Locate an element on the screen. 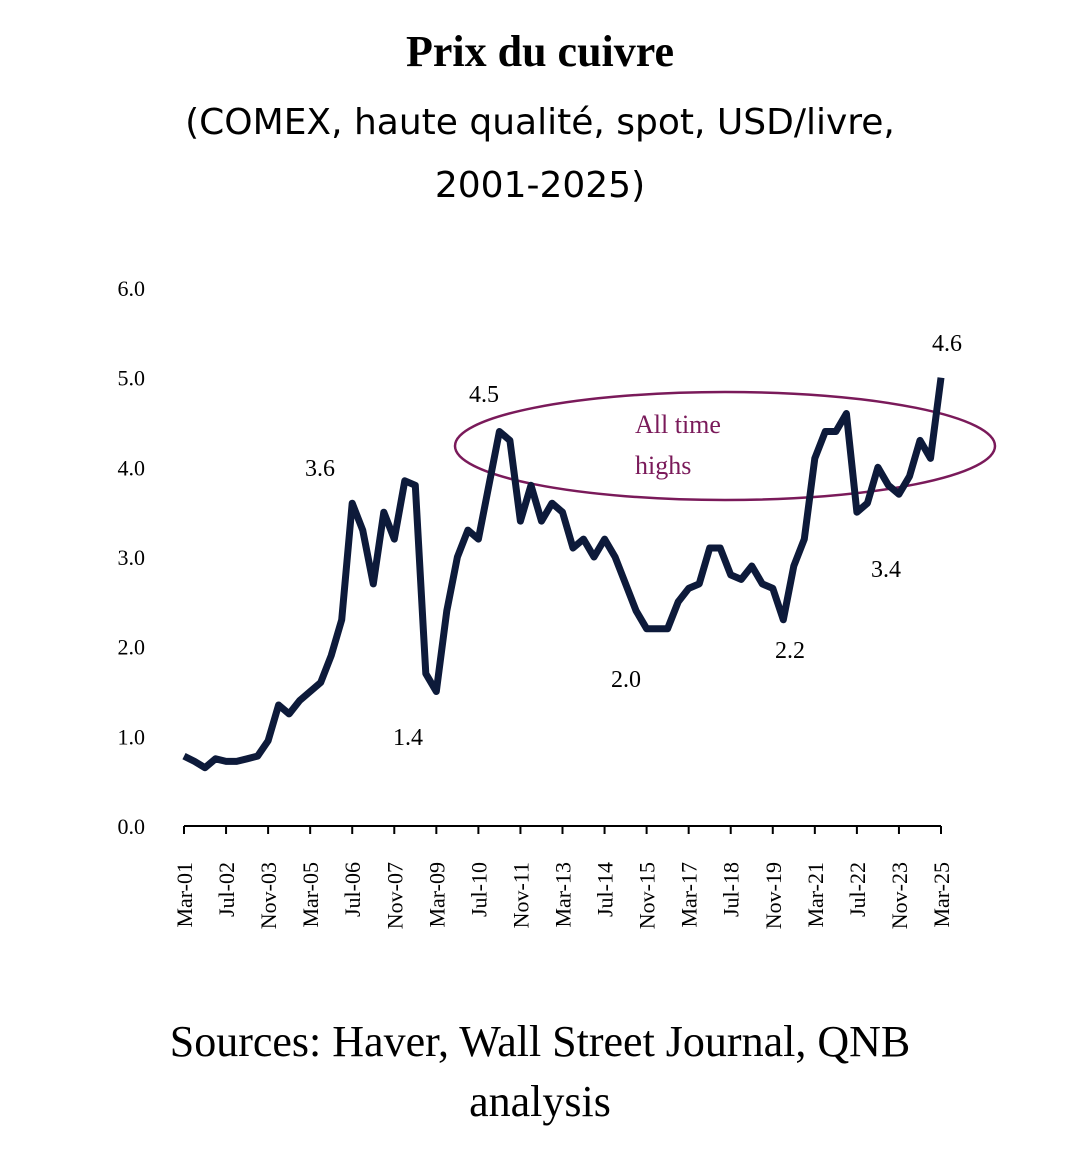 This screenshot has width=1079, height=1153. x-tick-label: Mar-21 is located at coordinates (815, 895).